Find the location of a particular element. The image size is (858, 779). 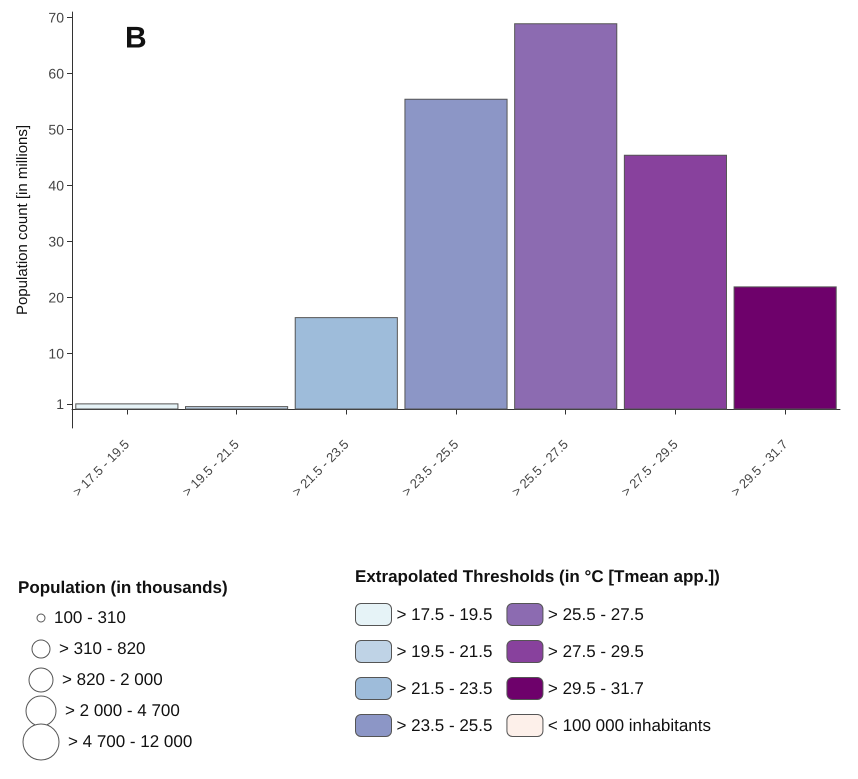

legend-label: > 25.5 - 27.5 is located at coordinates (596, 614).